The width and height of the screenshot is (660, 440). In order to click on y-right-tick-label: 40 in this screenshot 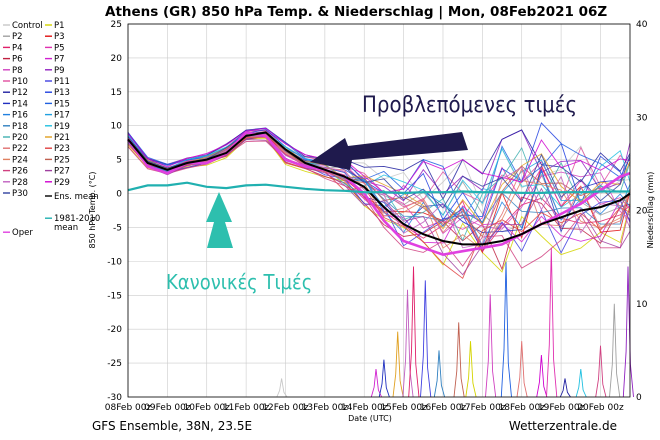, I will do `click(642, 25)`.